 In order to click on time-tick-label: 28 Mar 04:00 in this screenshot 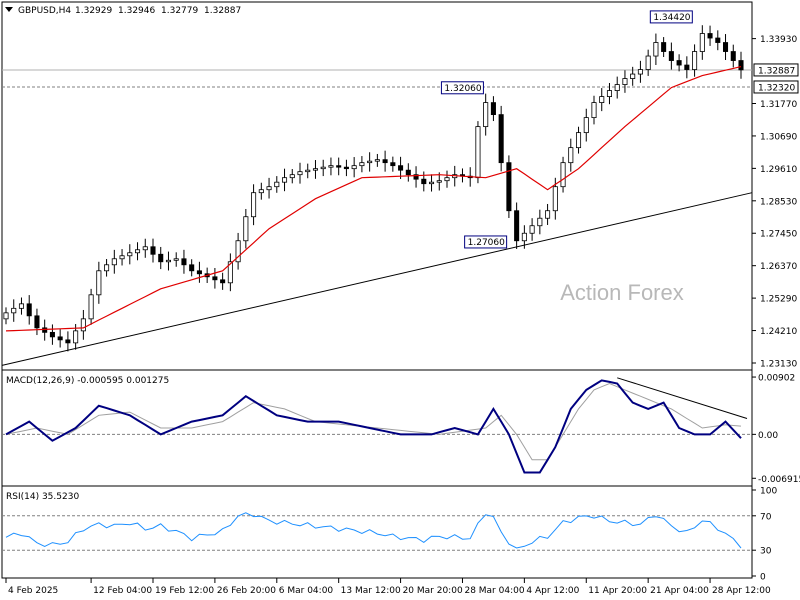, I will do `click(494, 591)`.